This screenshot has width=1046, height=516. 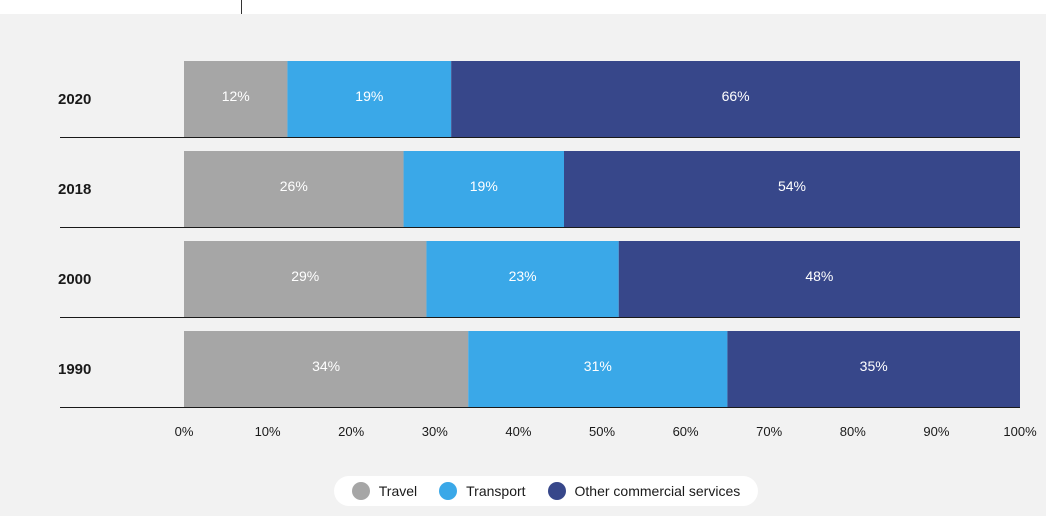 I want to click on bar-segment-2000-other-commercial-services, so click(x=819, y=279).